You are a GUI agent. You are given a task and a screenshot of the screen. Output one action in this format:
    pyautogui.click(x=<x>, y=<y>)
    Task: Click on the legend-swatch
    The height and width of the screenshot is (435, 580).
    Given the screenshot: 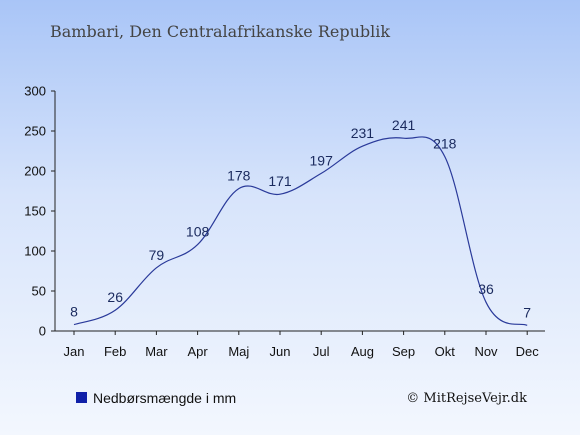 What is the action you would take?
    pyautogui.click(x=81, y=397)
    